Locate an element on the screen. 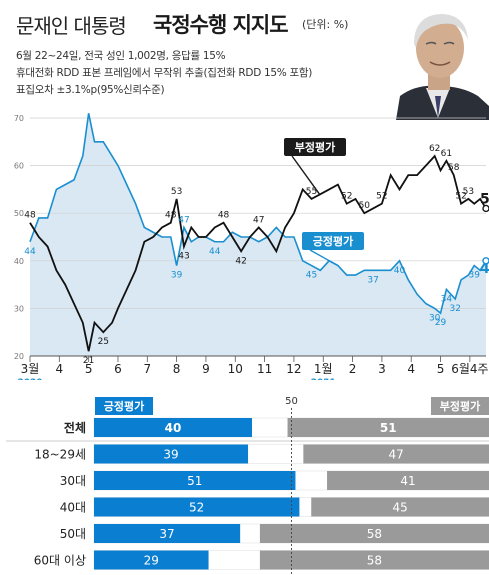  year-label: 2020 is located at coordinates (29, 379).